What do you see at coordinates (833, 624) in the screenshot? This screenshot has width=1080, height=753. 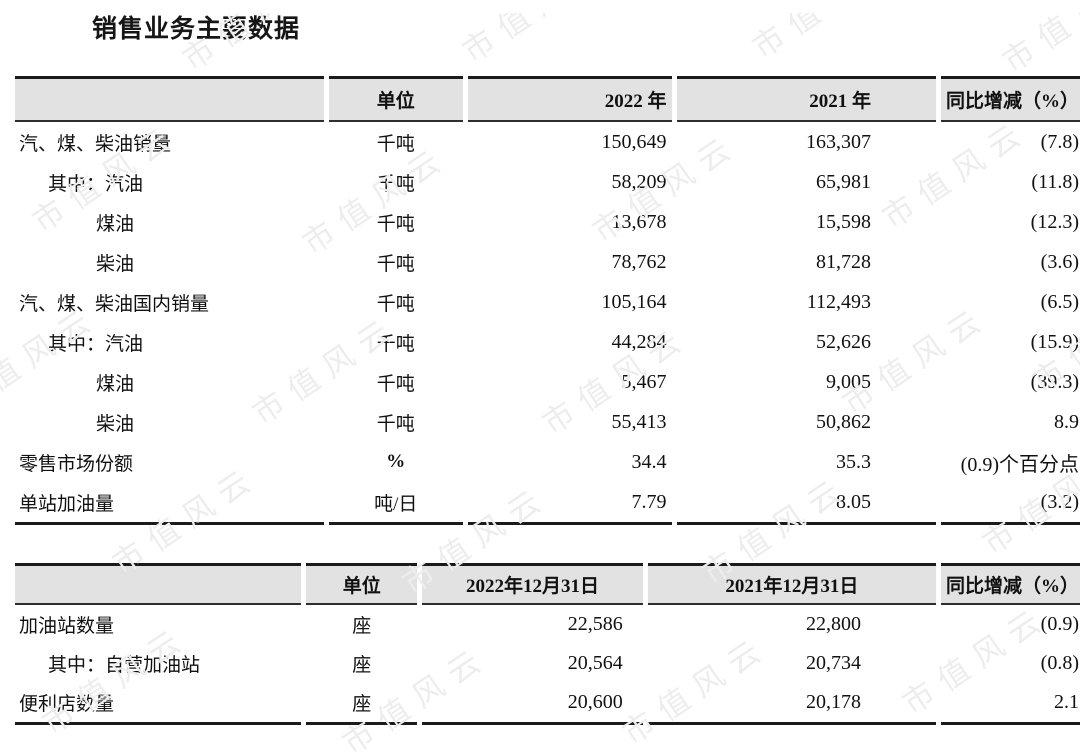 I see `value-prior: 22,800` at bounding box center [833, 624].